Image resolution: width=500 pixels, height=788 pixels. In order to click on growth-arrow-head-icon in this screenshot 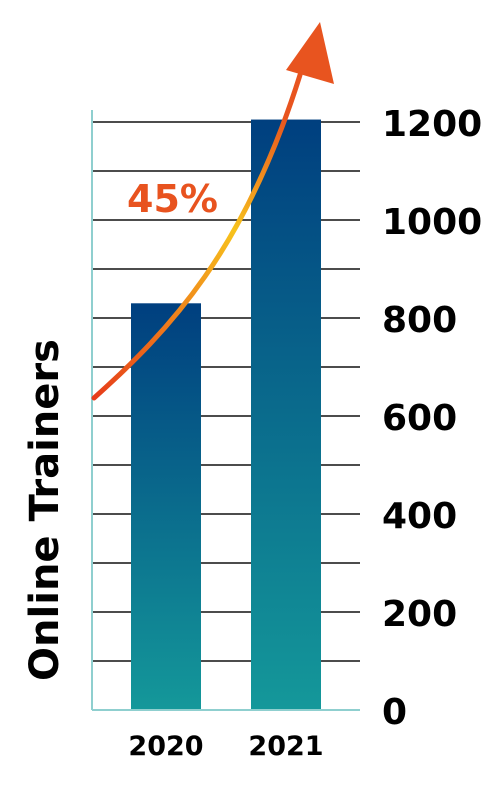, I will do `click(310, 53)`.